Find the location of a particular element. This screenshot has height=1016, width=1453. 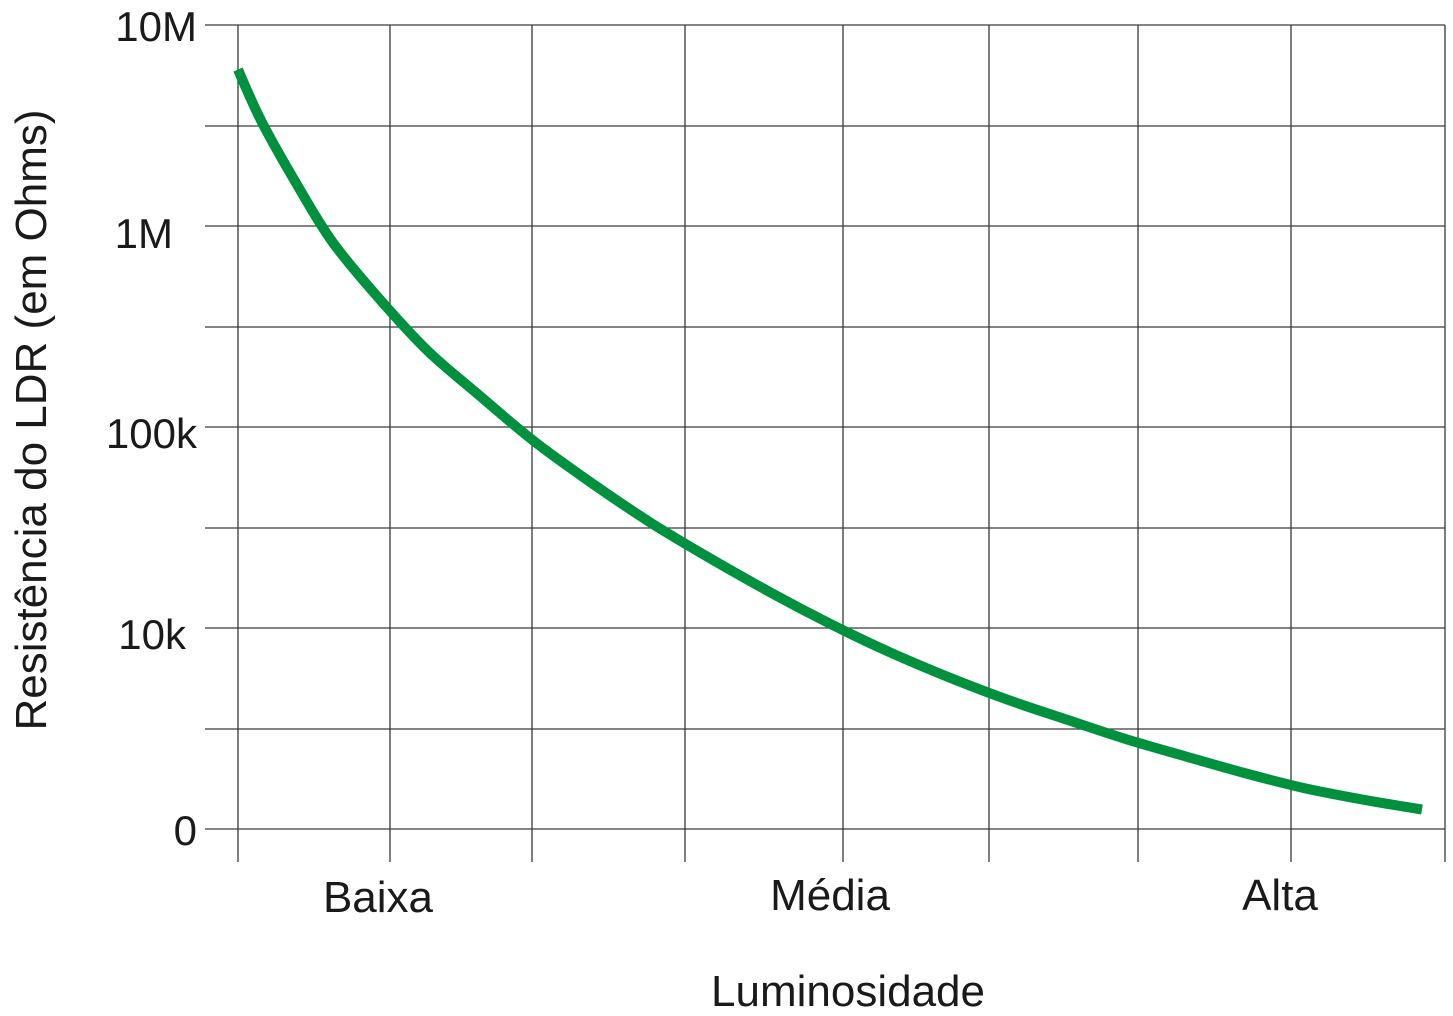

x-tick-labels: Baixa Média Alta is located at coordinates (820, 896).